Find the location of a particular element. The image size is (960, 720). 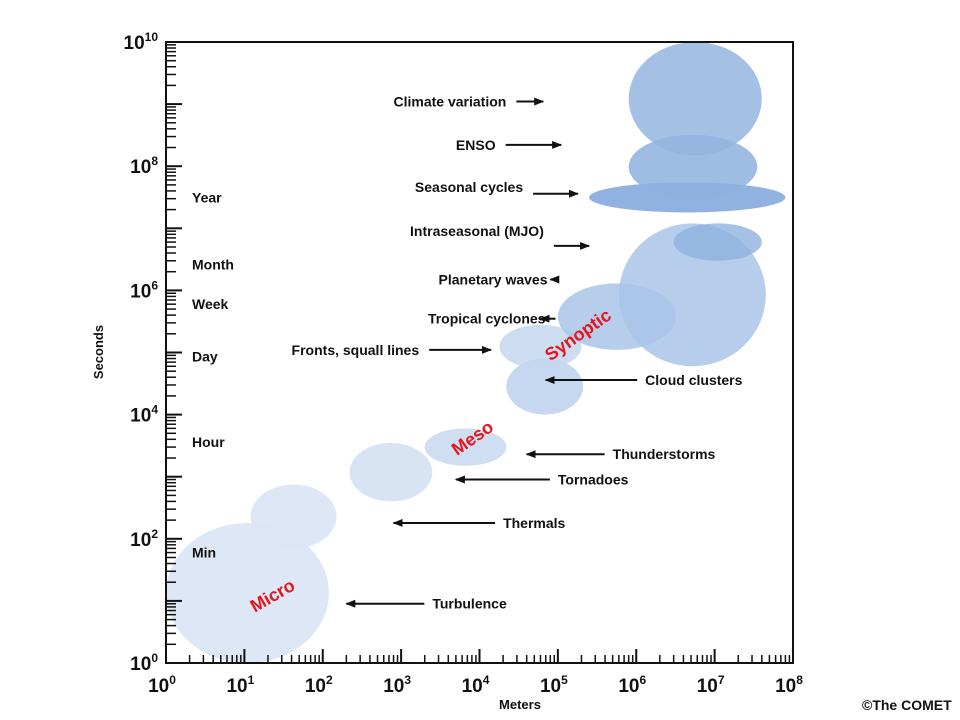

x-axis-title: Meters is located at coordinates (520, 704).